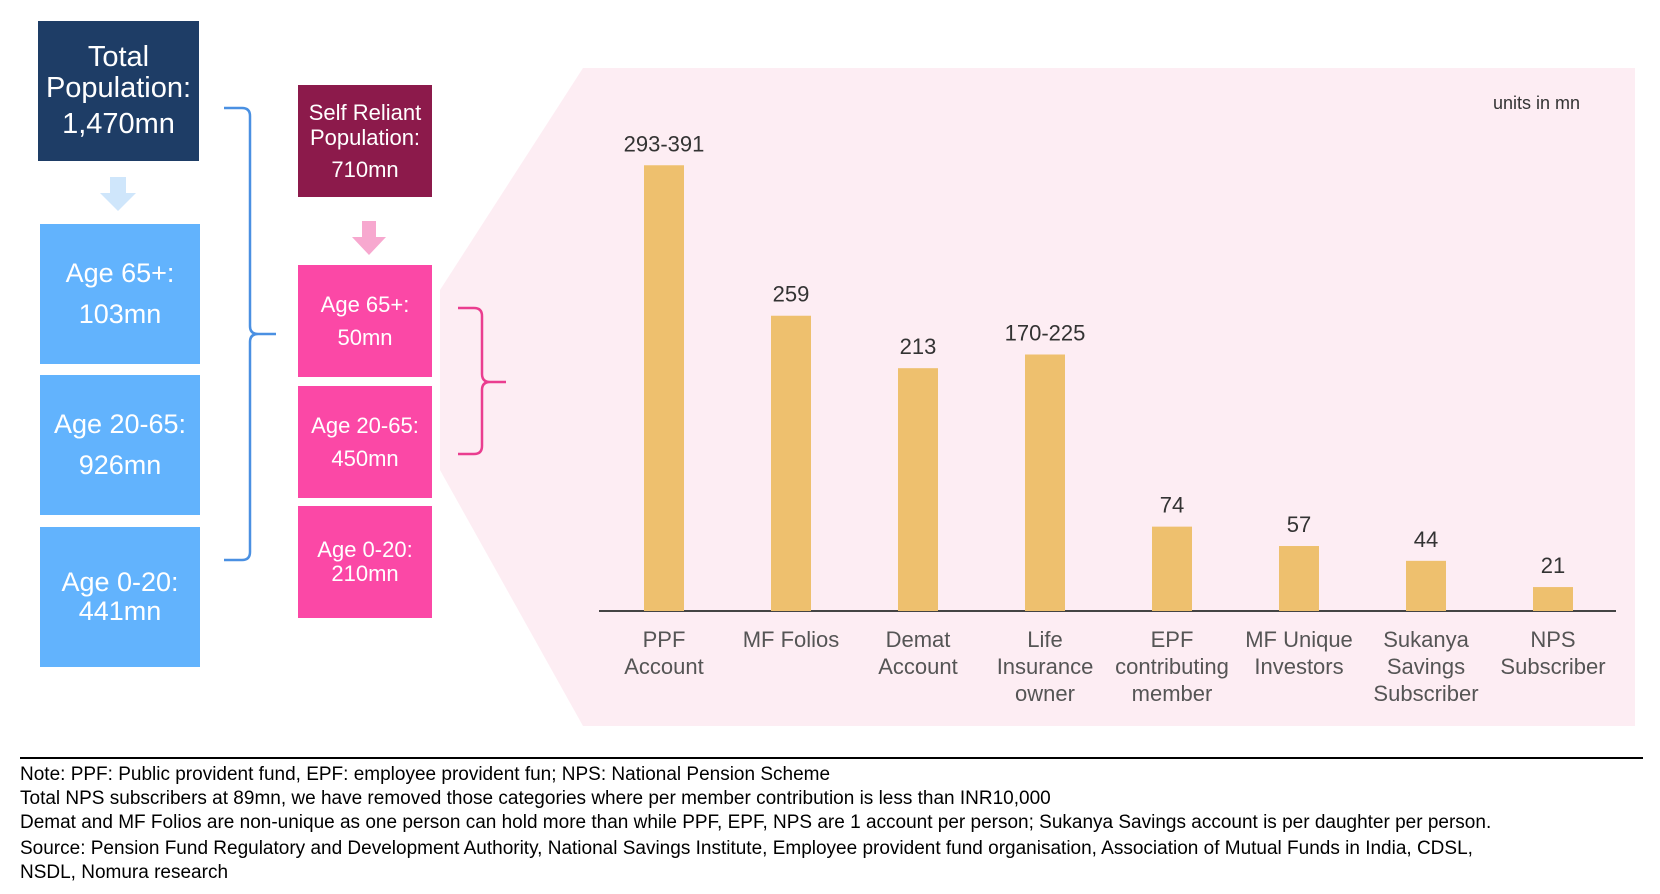 Image resolution: width=1660 pixels, height=894 pixels. What do you see at coordinates (918, 653) in the screenshot?
I see `category-label: Demat Account` at bounding box center [918, 653].